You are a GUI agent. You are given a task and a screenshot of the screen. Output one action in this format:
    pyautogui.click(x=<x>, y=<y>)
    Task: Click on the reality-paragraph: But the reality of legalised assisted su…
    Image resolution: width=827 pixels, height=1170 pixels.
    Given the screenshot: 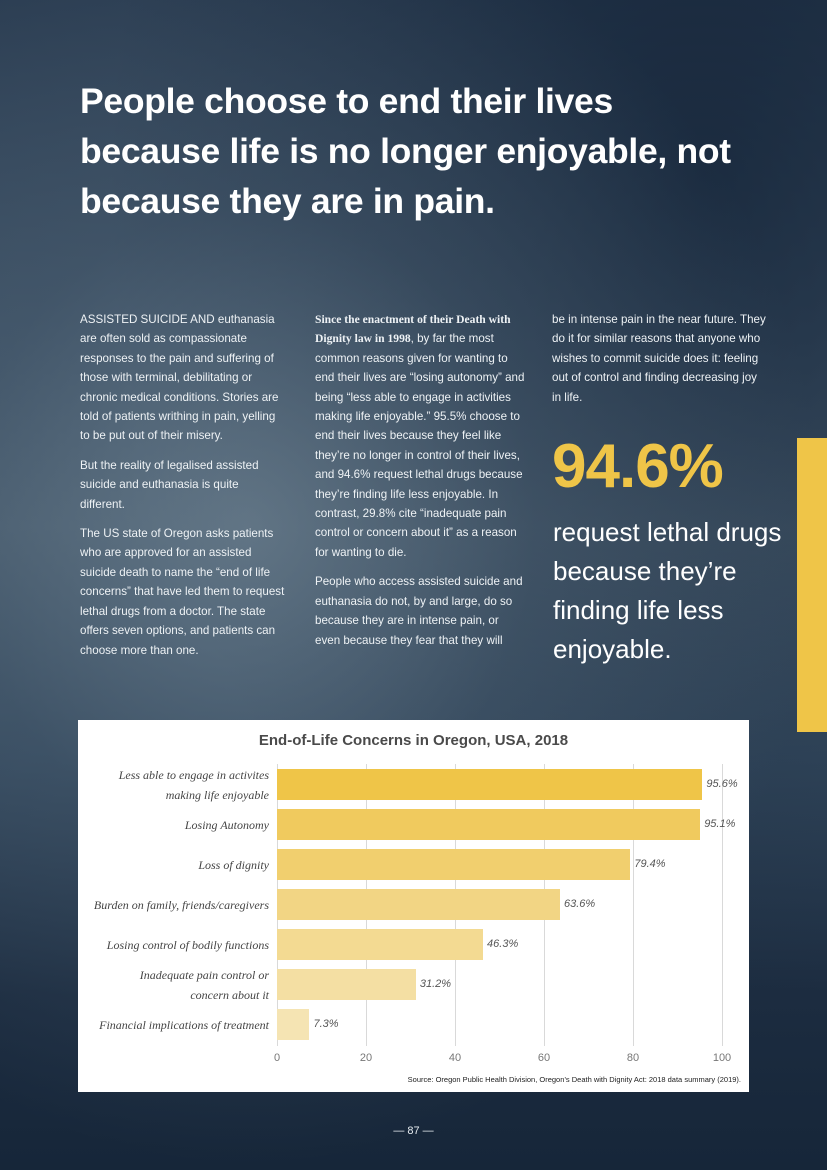 What is the action you would take?
    pyautogui.click(x=169, y=484)
    